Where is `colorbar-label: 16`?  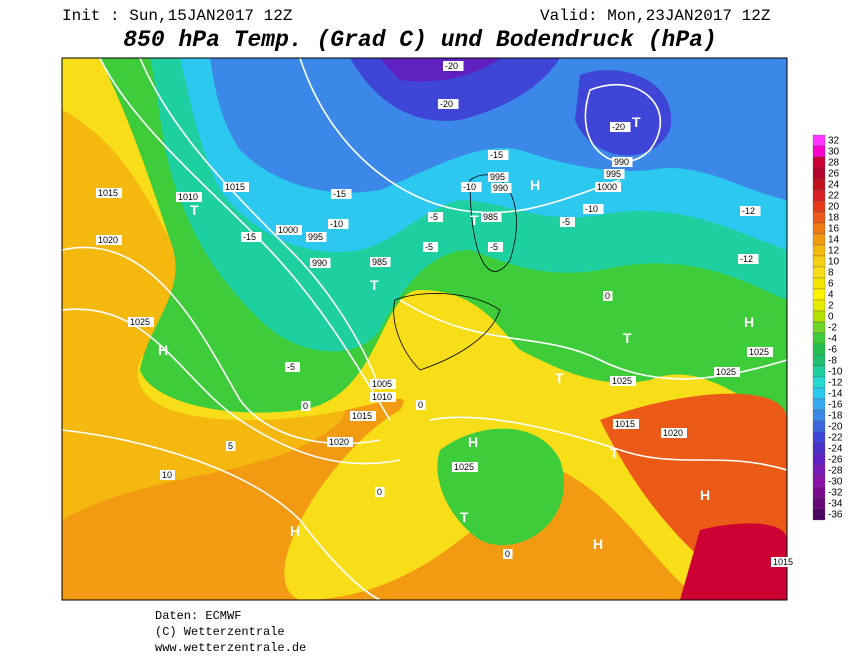 colorbar-label: 16 is located at coordinates (834, 229).